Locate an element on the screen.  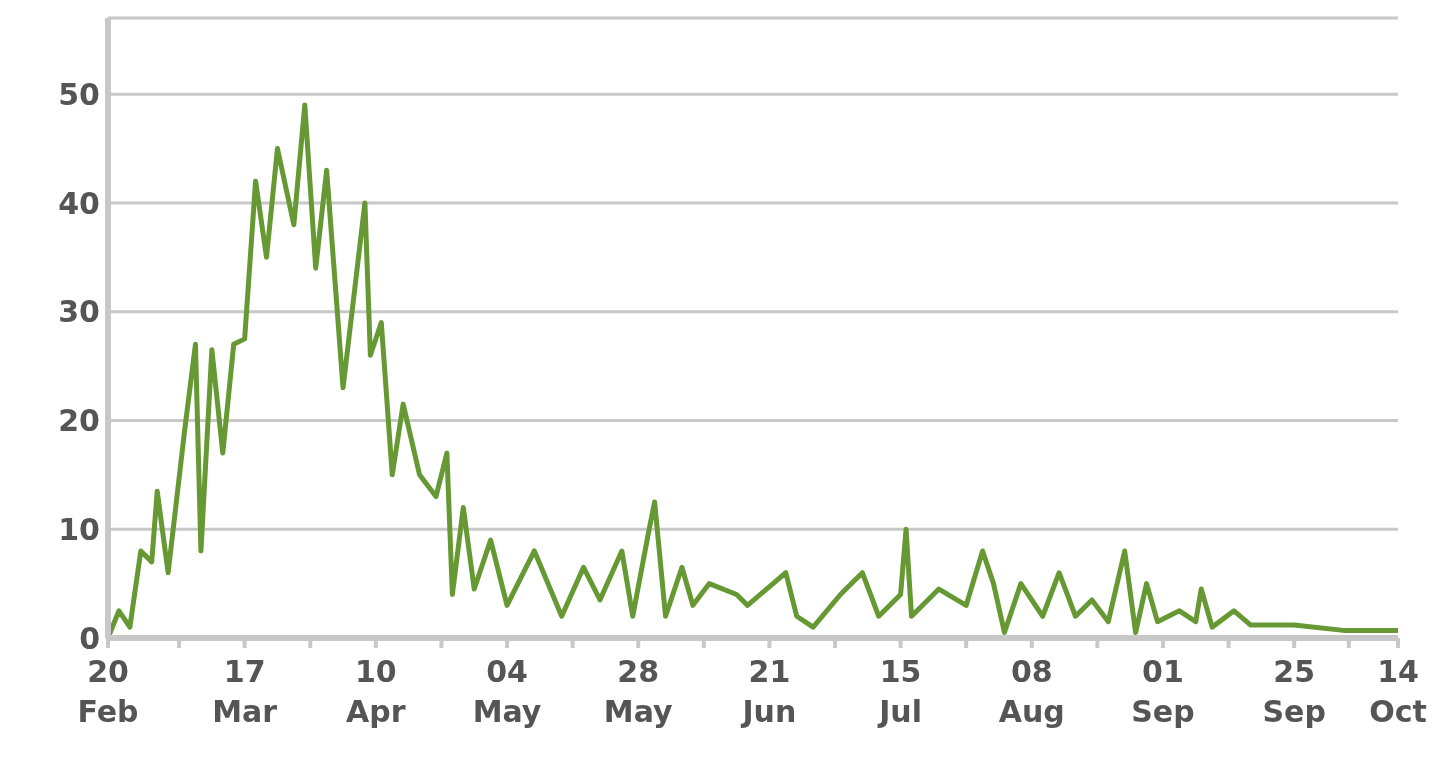
x-tick-label: 01 Sep is located at coordinates (1163, 691).